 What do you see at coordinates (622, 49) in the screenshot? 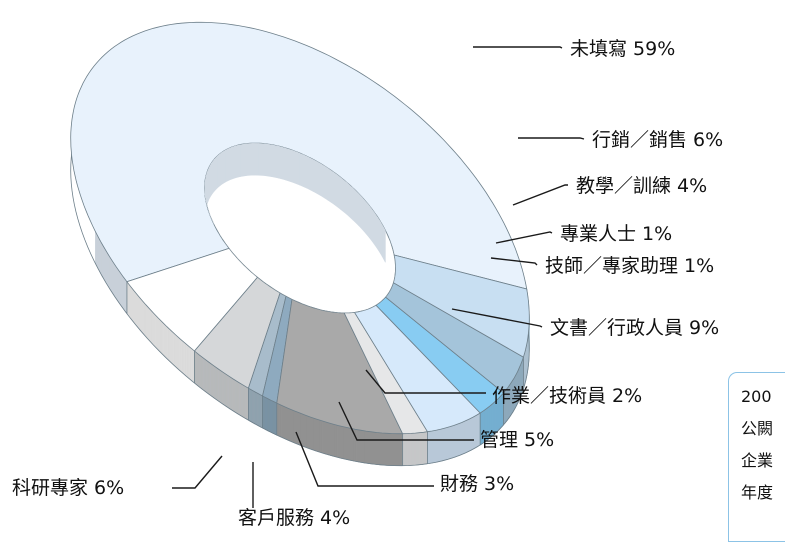
I see `slice-label: 未填寫 59%` at bounding box center [622, 49].